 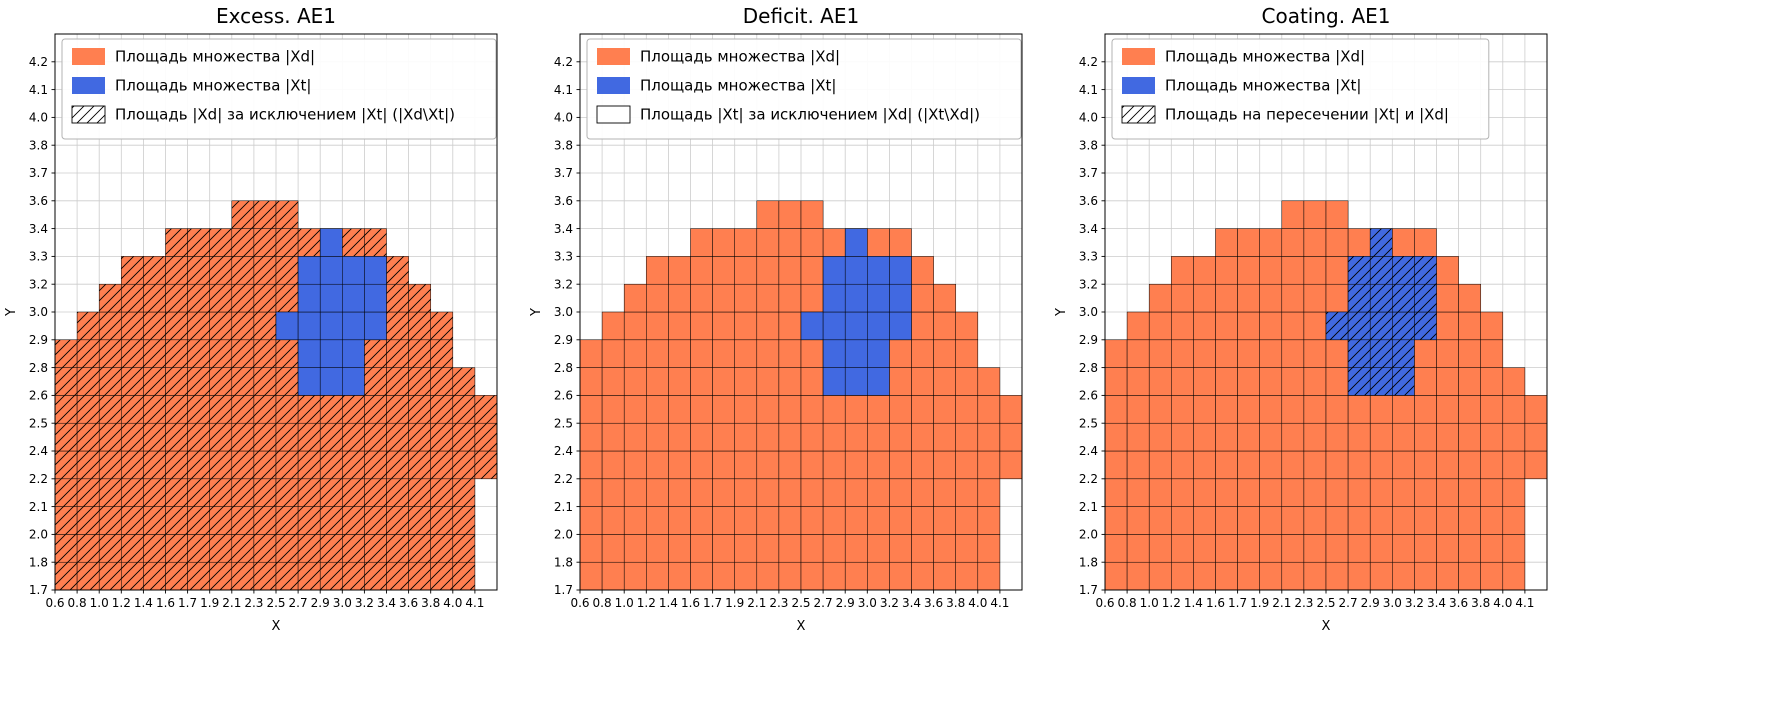 What do you see at coordinates (823, 603) in the screenshot?
I see `svg-text: 2.7` at bounding box center [823, 603].